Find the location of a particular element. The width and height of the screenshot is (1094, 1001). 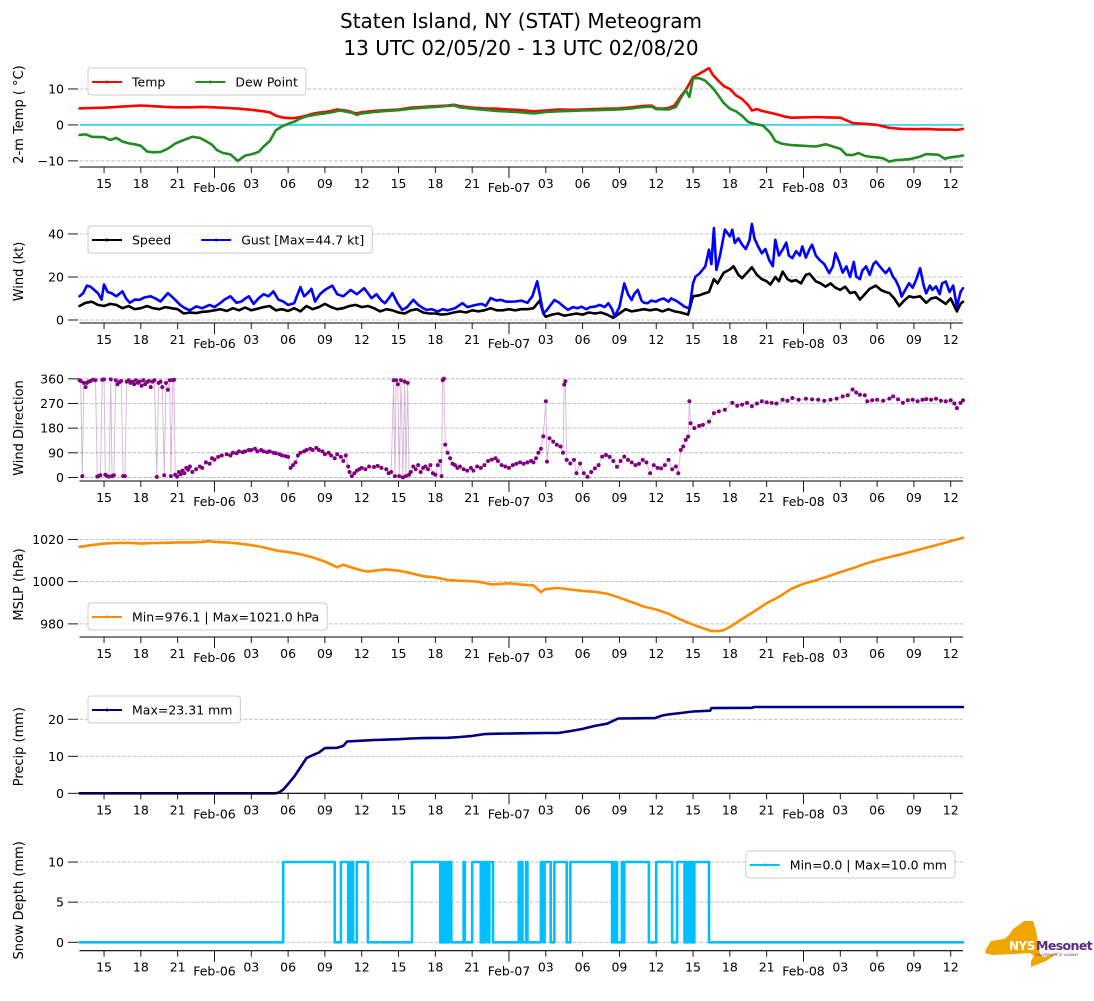

y-axis-label: Wind (kt) is located at coordinates (19, 272).